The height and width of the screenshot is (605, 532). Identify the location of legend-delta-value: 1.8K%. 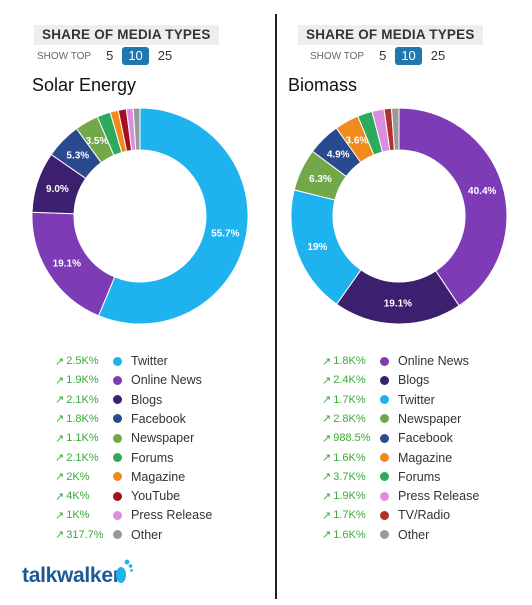
(349, 361).